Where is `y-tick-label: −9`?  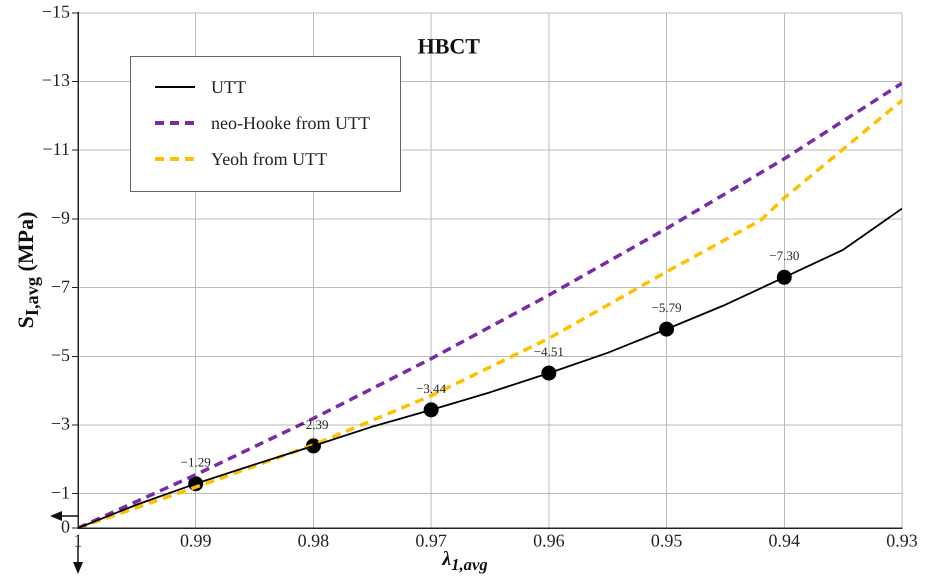 y-tick-label: −9 is located at coordinates (60, 218).